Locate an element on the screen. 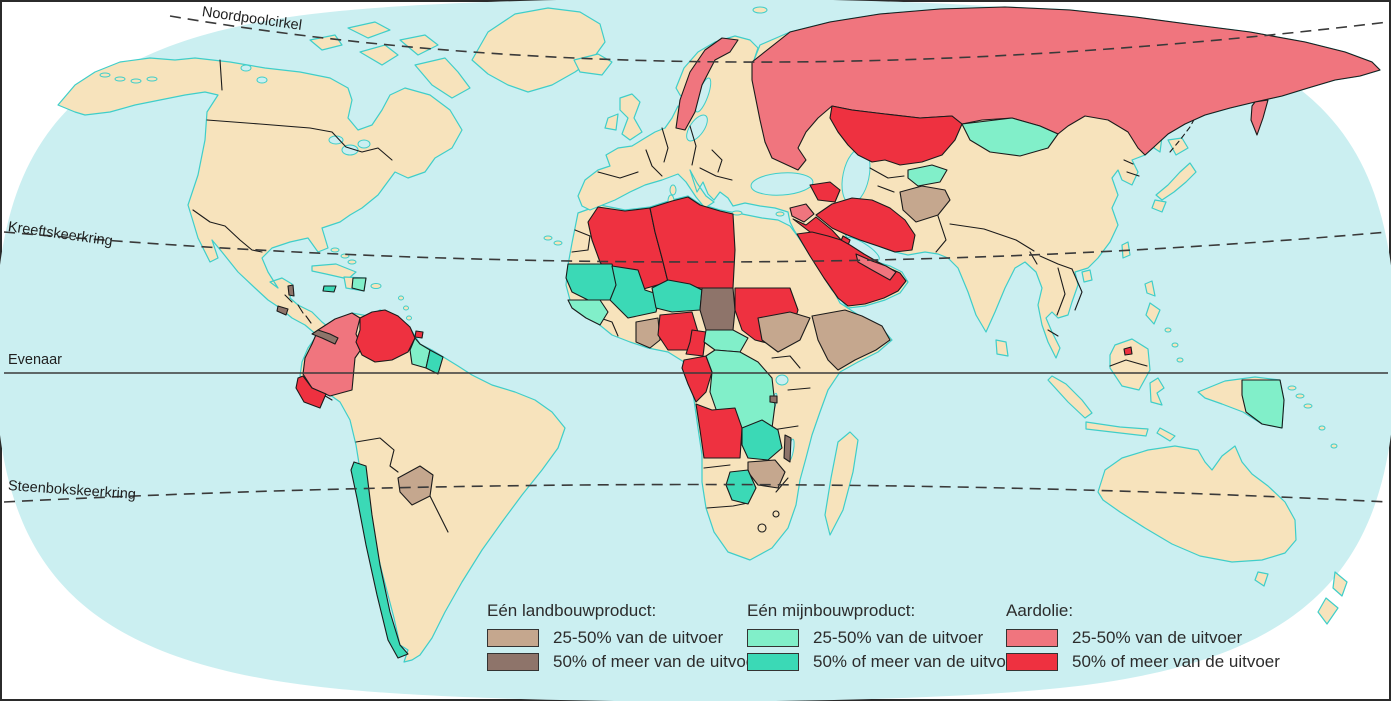 The width and height of the screenshot is (1391, 701). landmass-australia is located at coordinates (1197, 504).